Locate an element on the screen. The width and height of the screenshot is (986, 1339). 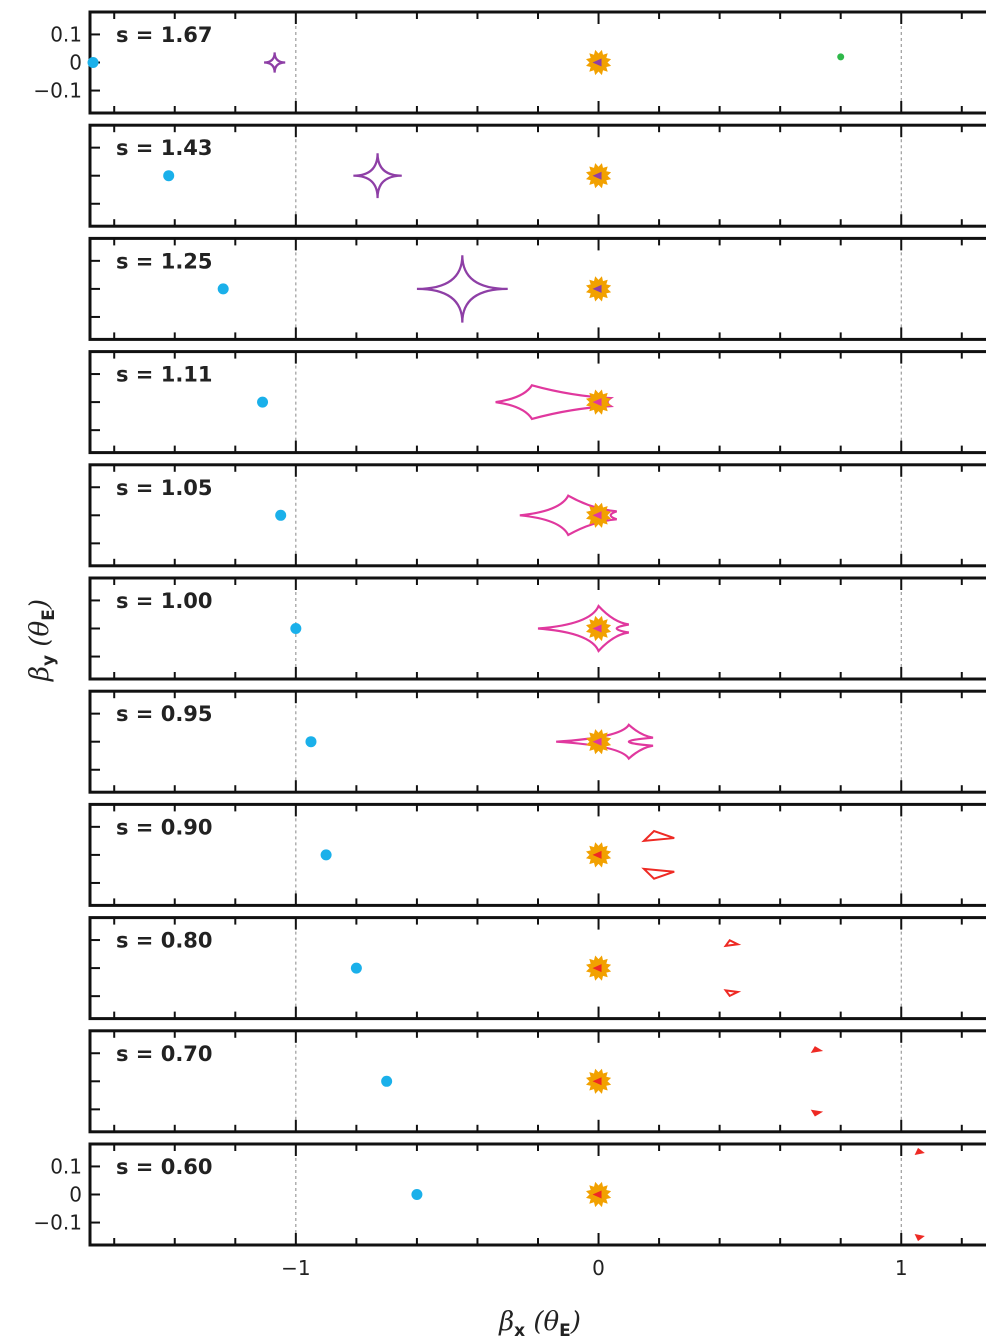
x-tick-label: 0 is located at coordinates (598, 1268).